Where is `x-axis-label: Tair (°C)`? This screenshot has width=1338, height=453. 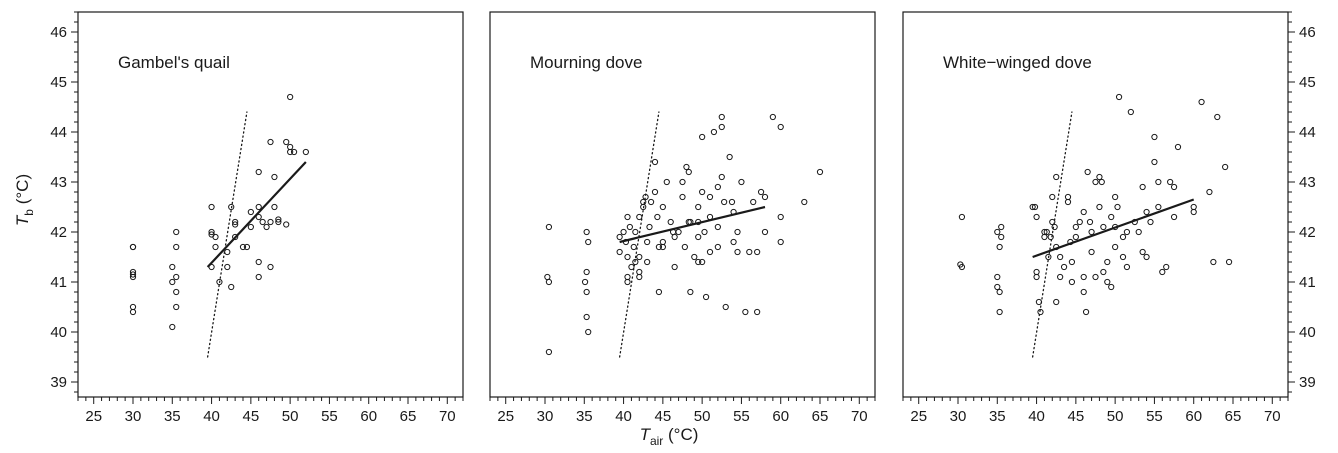 x-axis-label: Tair (°C) is located at coordinates (669, 436).